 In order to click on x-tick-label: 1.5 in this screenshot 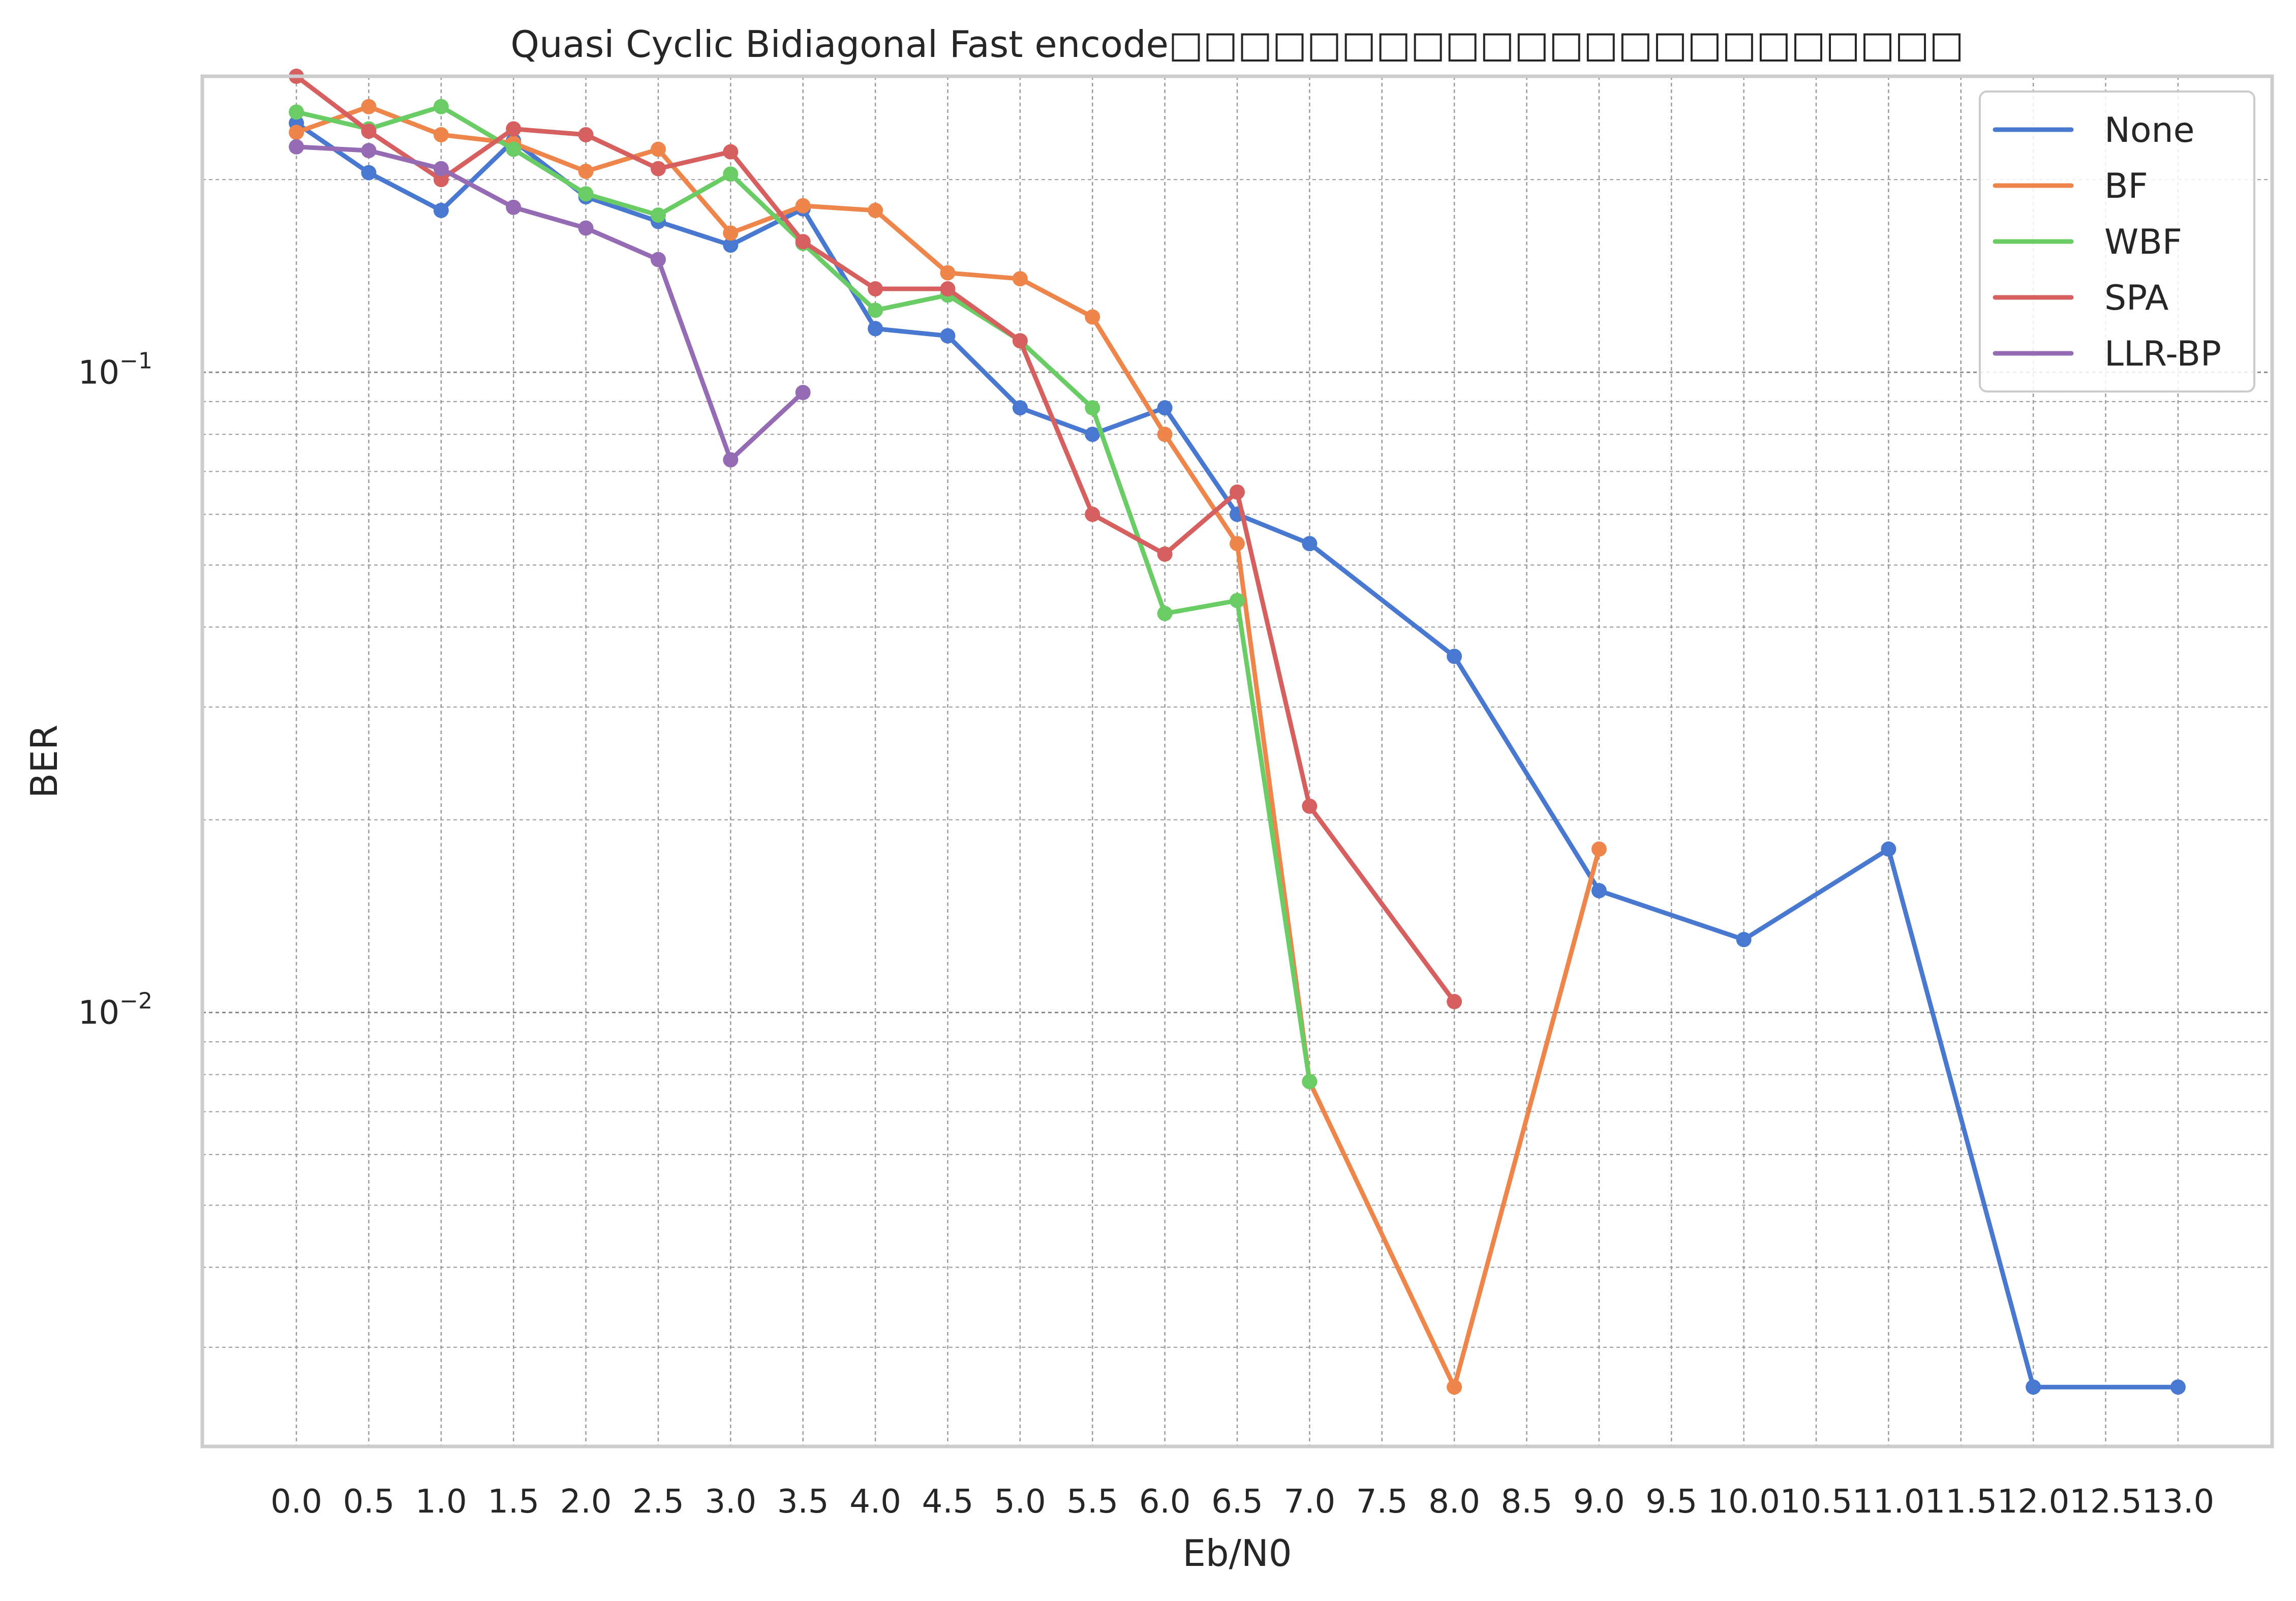, I will do `click(513, 1502)`.